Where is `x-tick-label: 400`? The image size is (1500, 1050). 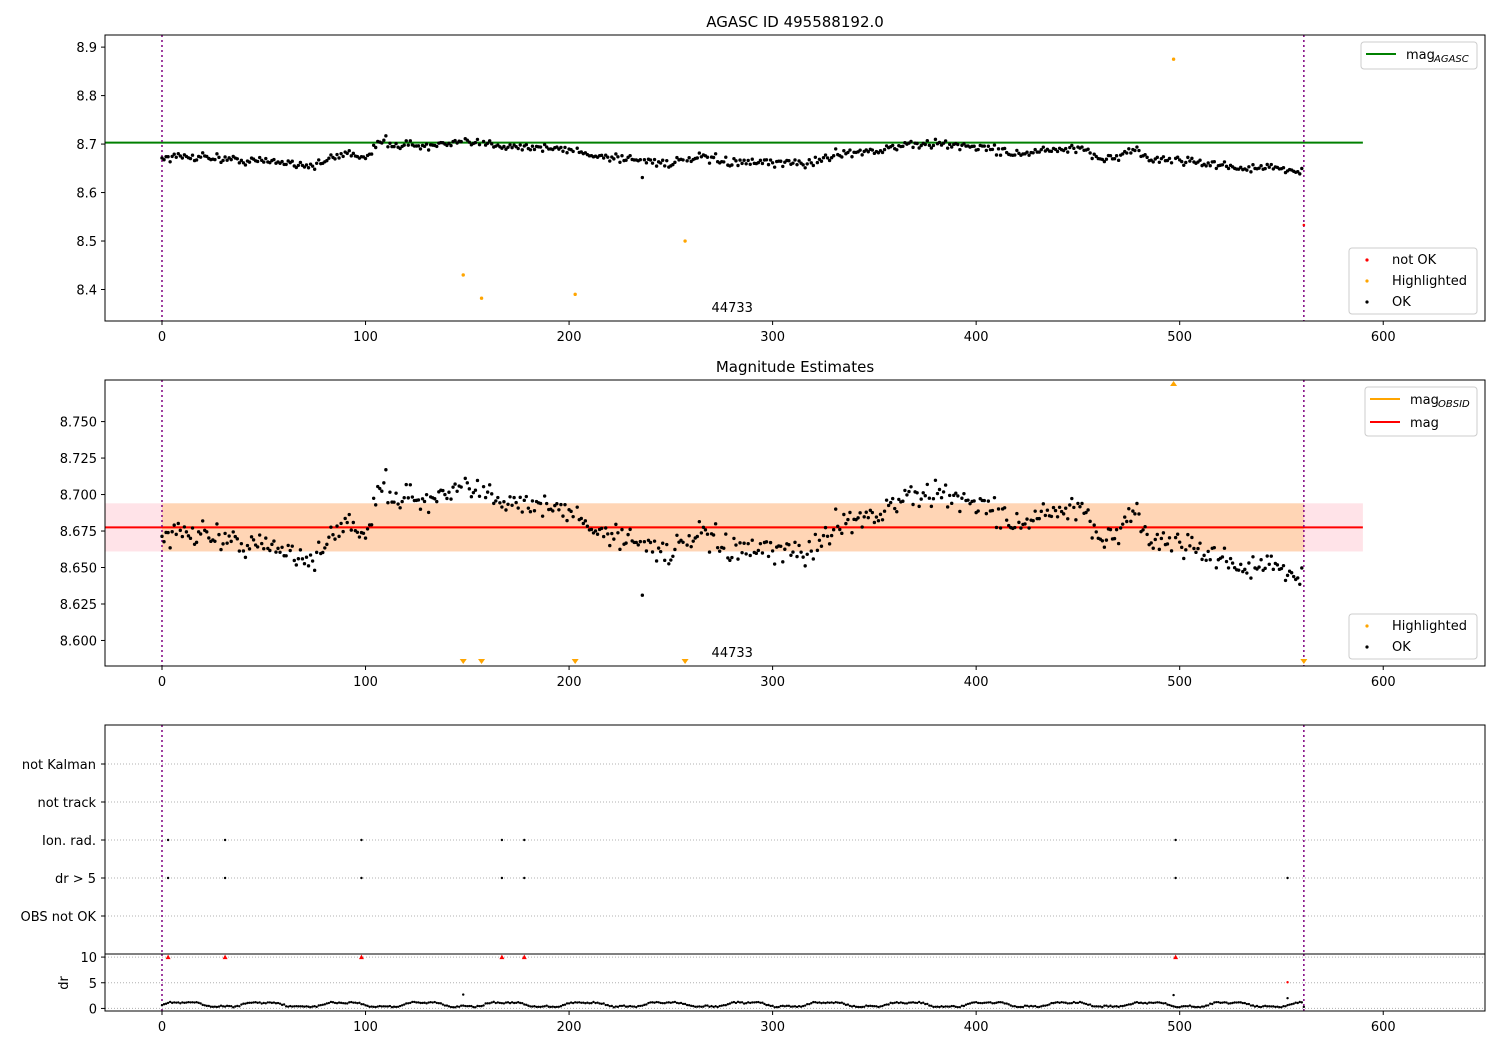 x-tick-label: 400 is located at coordinates (976, 682).